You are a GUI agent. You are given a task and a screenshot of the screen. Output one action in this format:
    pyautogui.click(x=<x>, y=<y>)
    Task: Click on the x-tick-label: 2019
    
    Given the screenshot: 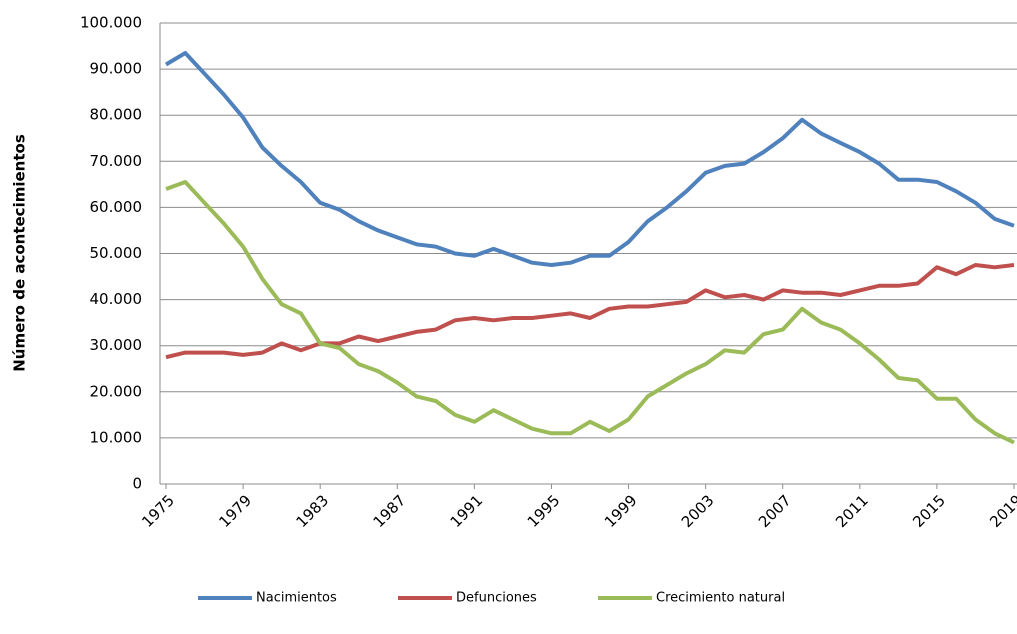 What is the action you would take?
    pyautogui.click(x=1001, y=511)
    